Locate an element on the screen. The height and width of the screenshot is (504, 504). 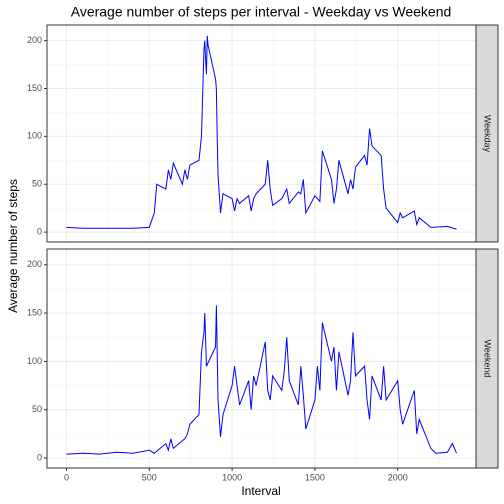
strip-label: Weekday is located at coordinates (488, 134).